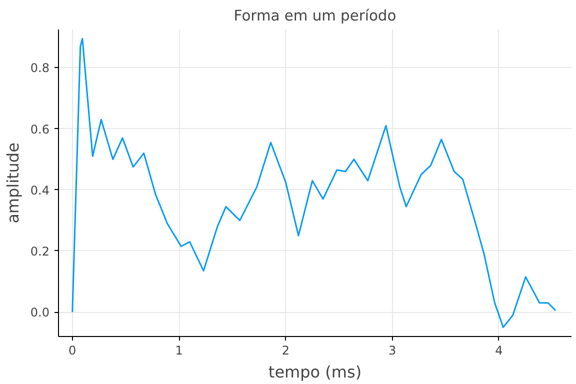 The width and height of the screenshot is (576, 384). What do you see at coordinates (40, 129) in the screenshot?
I see `y-tick-label: 0.6` at bounding box center [40, 129].